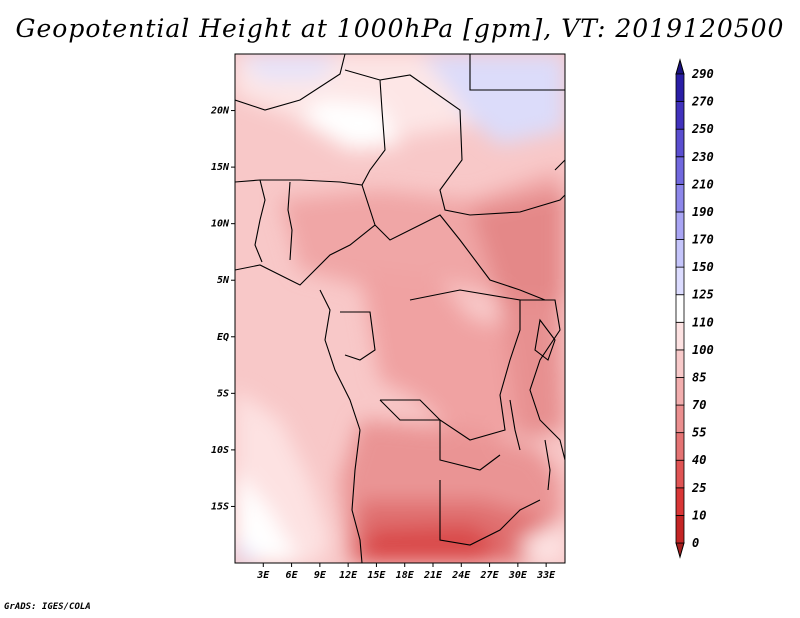  Describe the element at coordinates (703, 212) in the screenshot. I see `colorbar-label: 190` at that location.